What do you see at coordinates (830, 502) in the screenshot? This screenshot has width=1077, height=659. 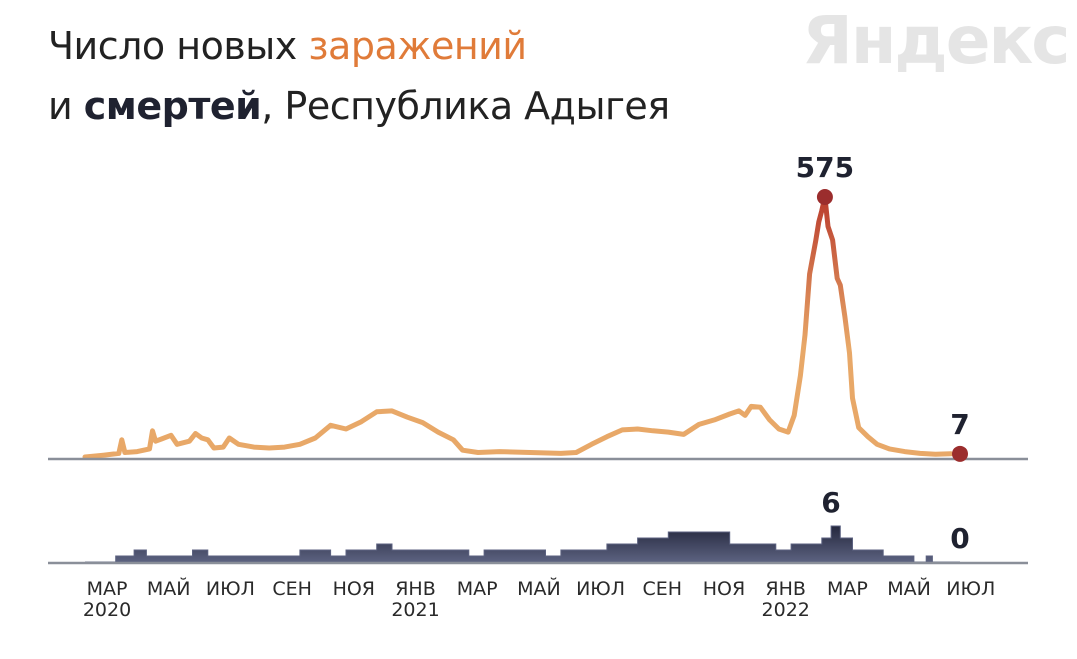 I see `deaths-peak-label: 6` at bounding box center [830, 502].